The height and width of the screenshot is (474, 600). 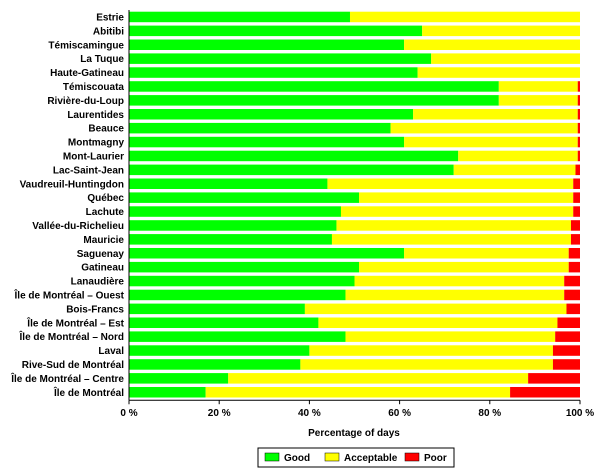 I want to click on x-tick-label: 100 %, so click(x=580, y=413).